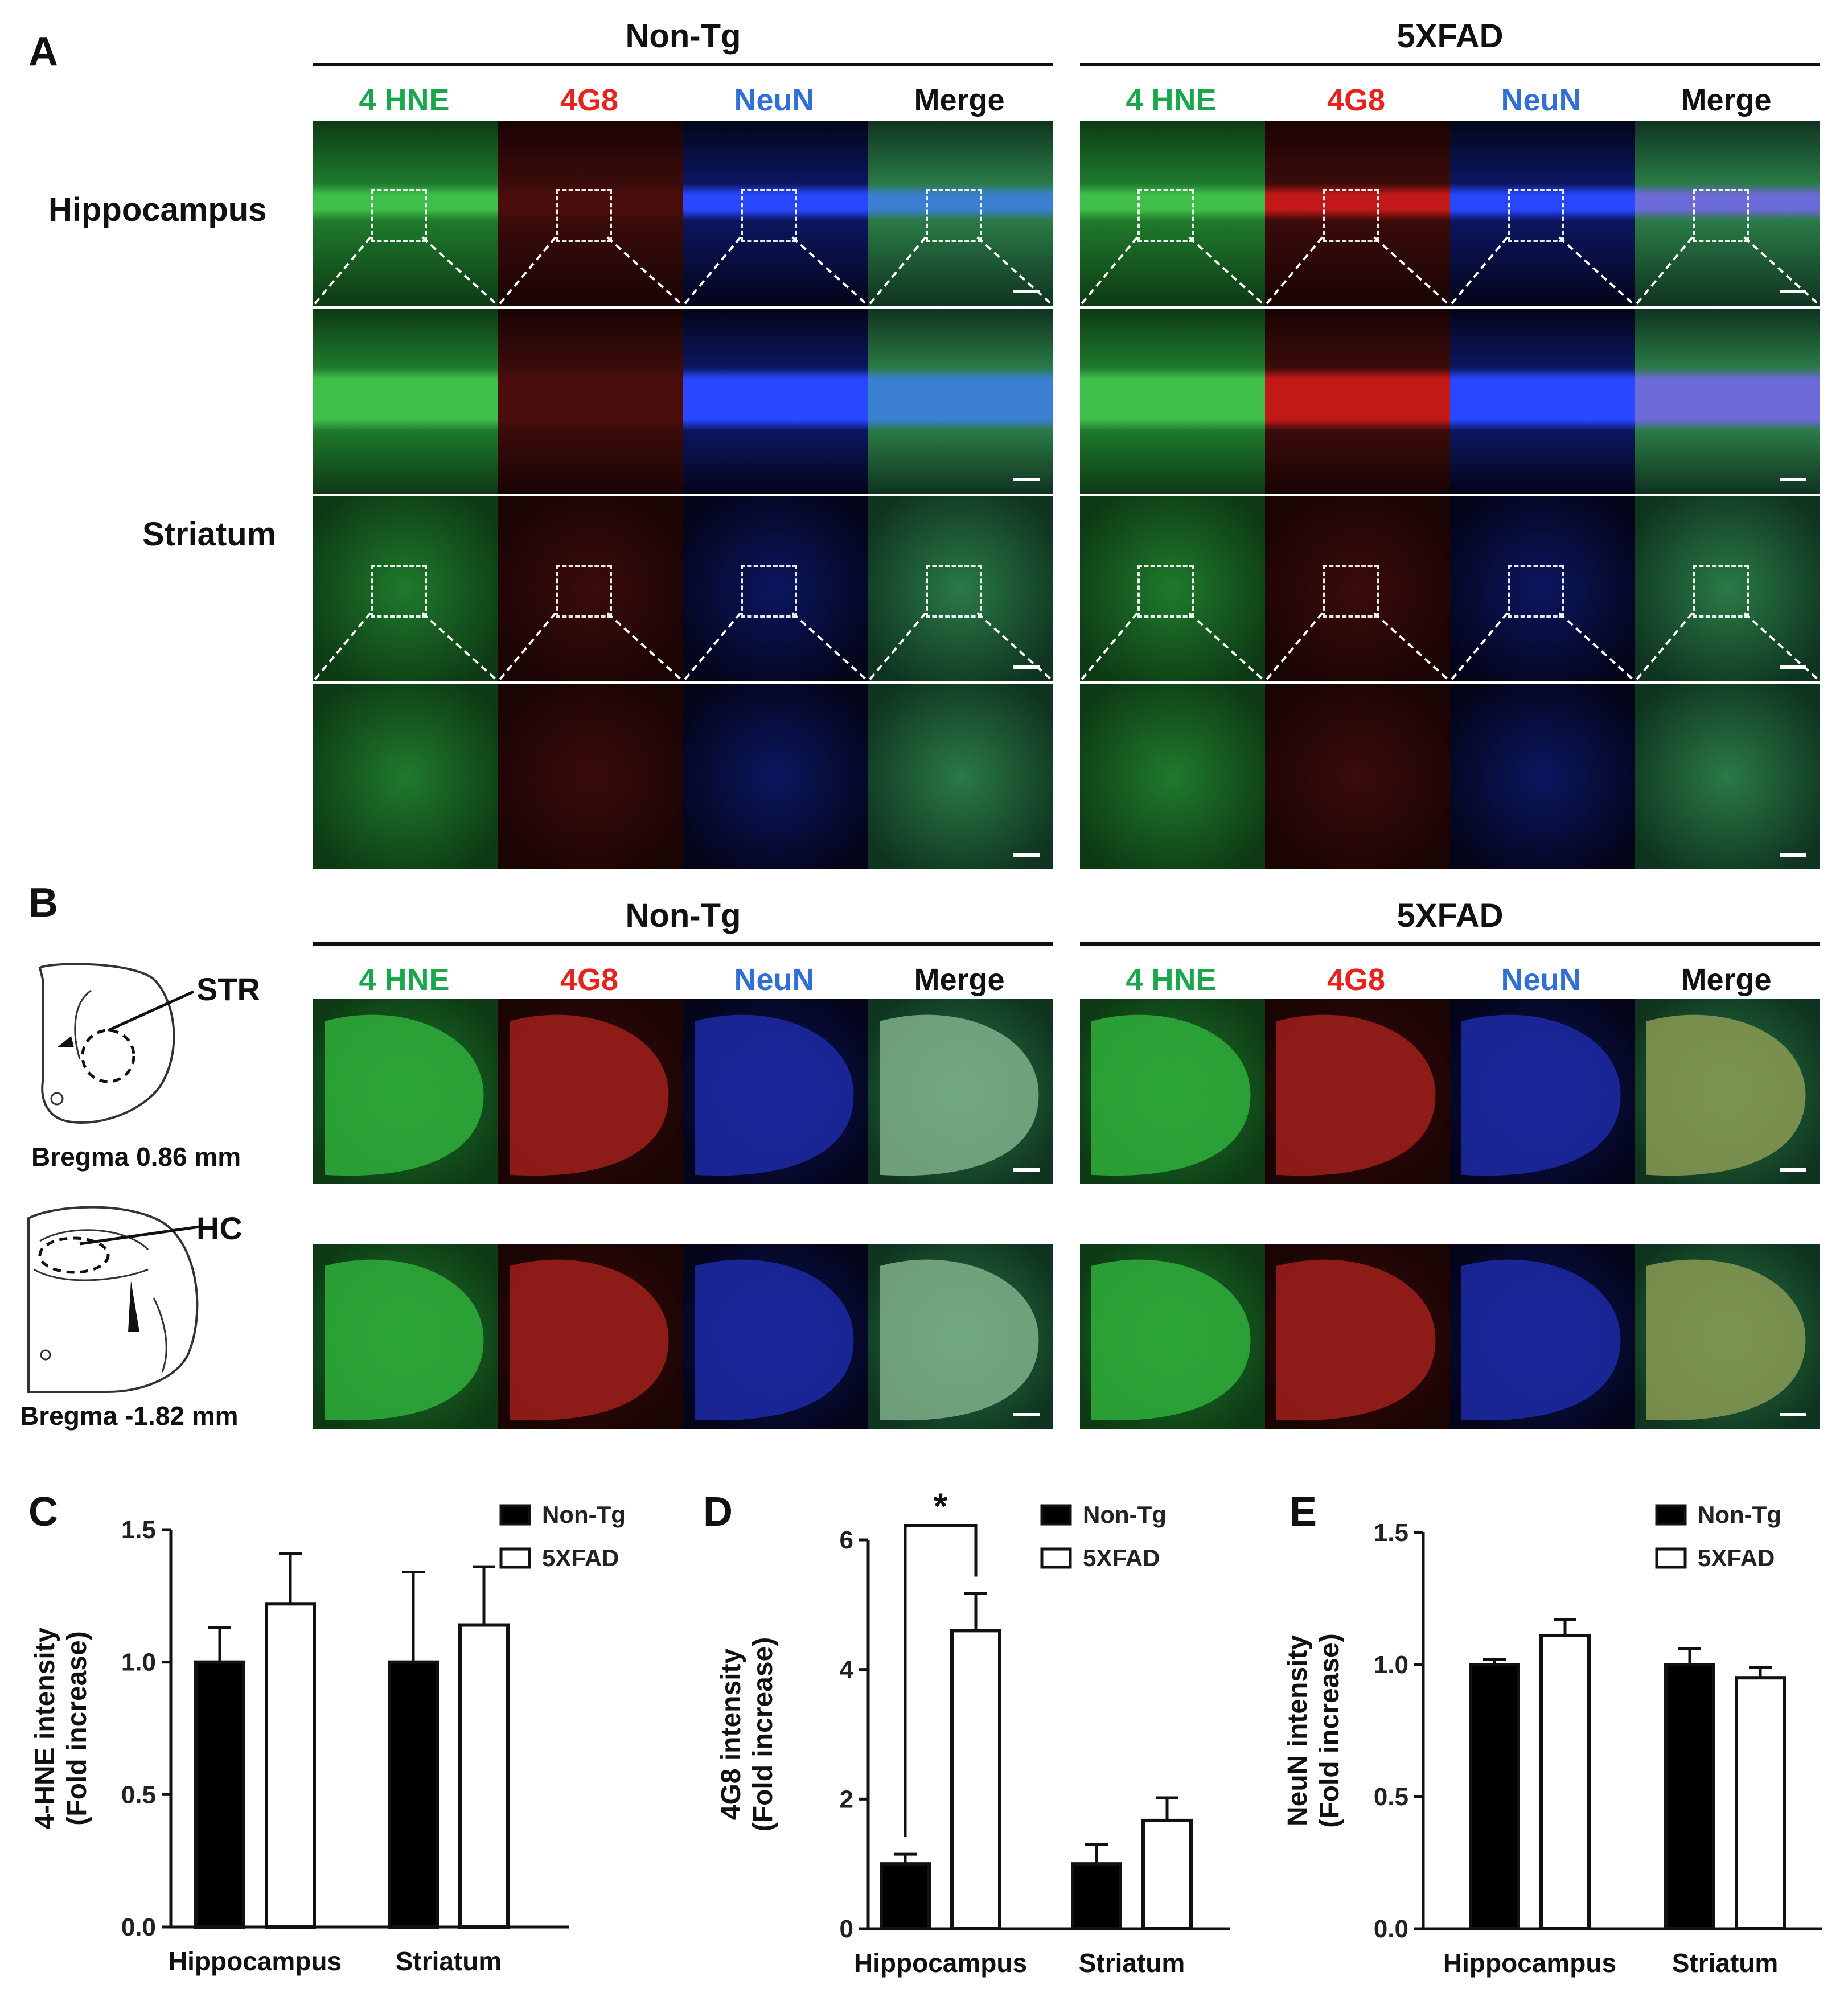  I want to click on group-title-nontg-b: Non-Tg, so click(683, 915).